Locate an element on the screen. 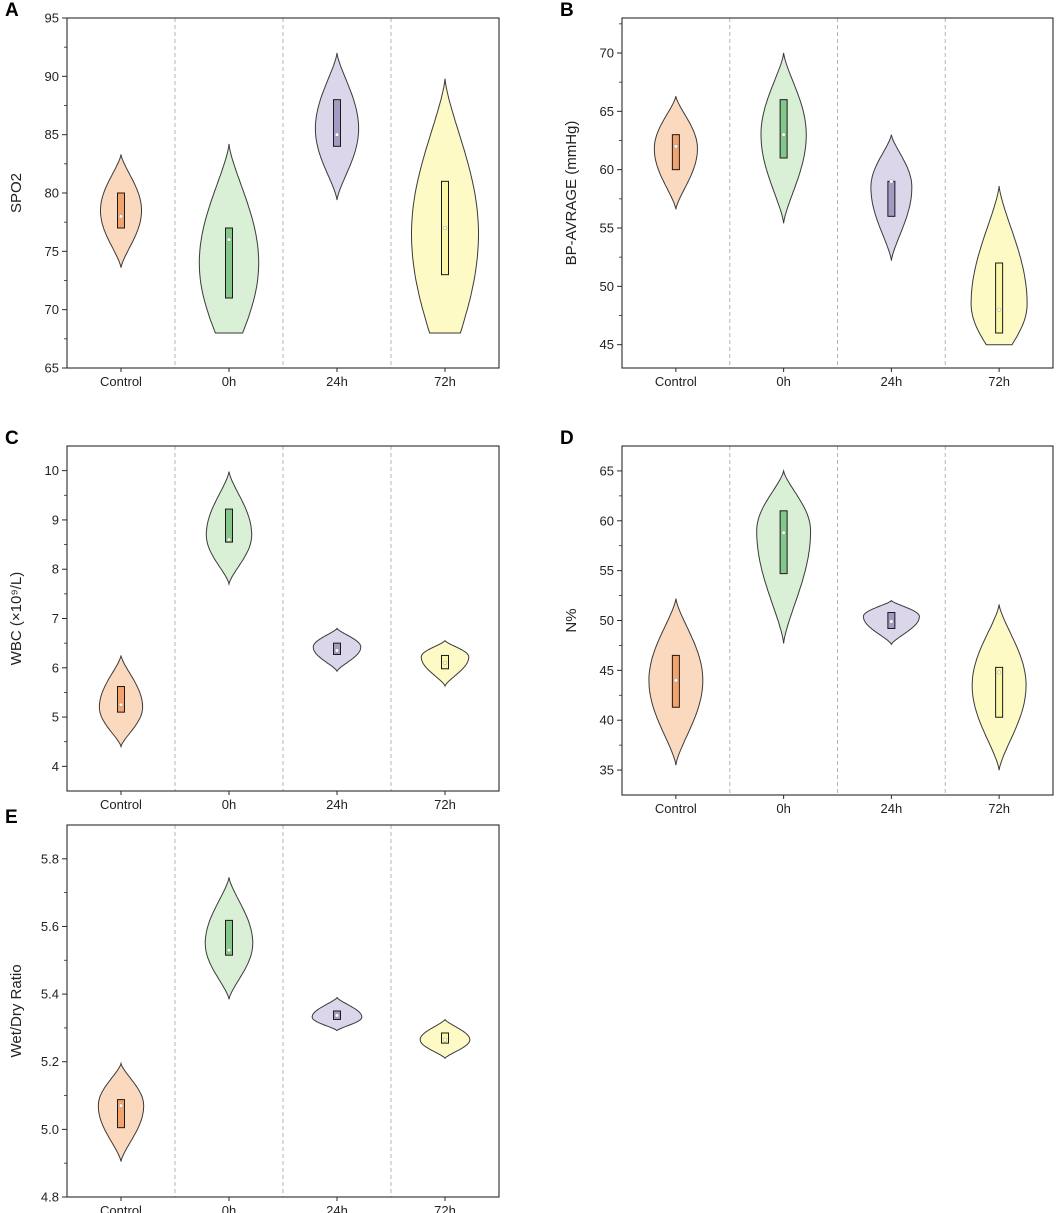 This screenshot has width=1056, height=1213. y-tick-label: 5.0 is located at coordinates (50, 1129).